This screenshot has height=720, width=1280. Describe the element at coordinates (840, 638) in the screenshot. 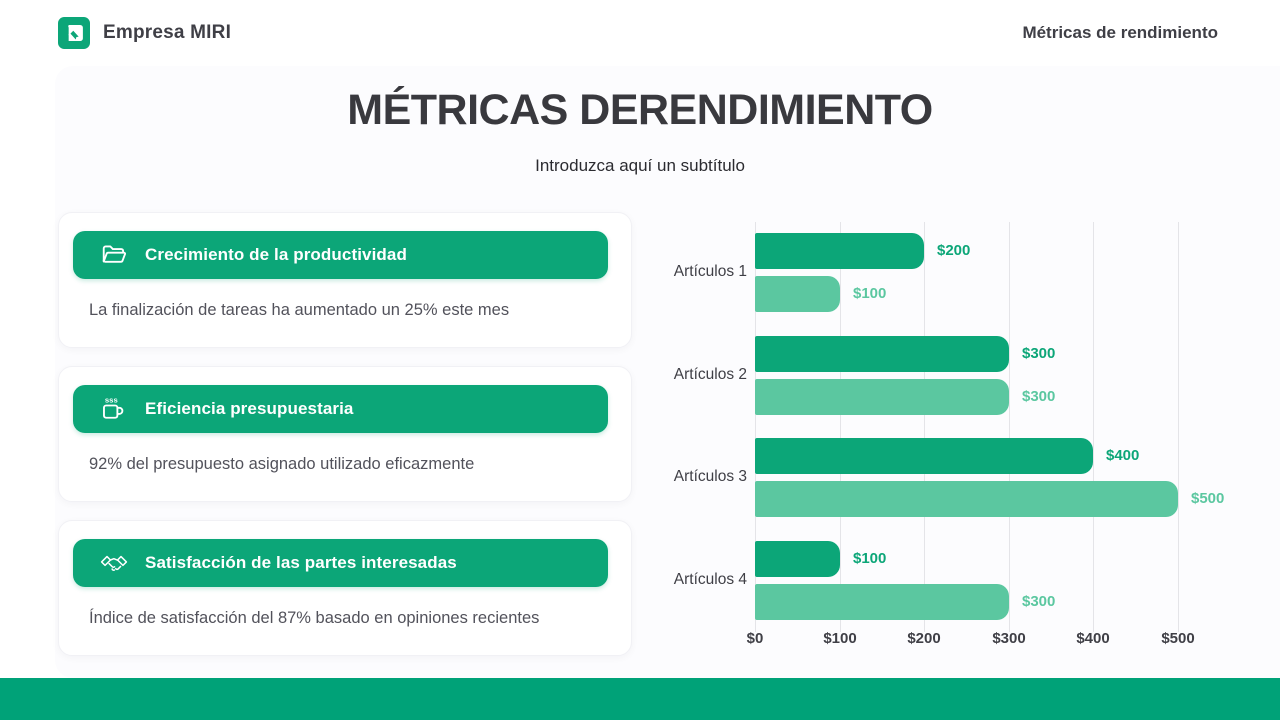

I see `x-axis-tick-label: $100` at that location.